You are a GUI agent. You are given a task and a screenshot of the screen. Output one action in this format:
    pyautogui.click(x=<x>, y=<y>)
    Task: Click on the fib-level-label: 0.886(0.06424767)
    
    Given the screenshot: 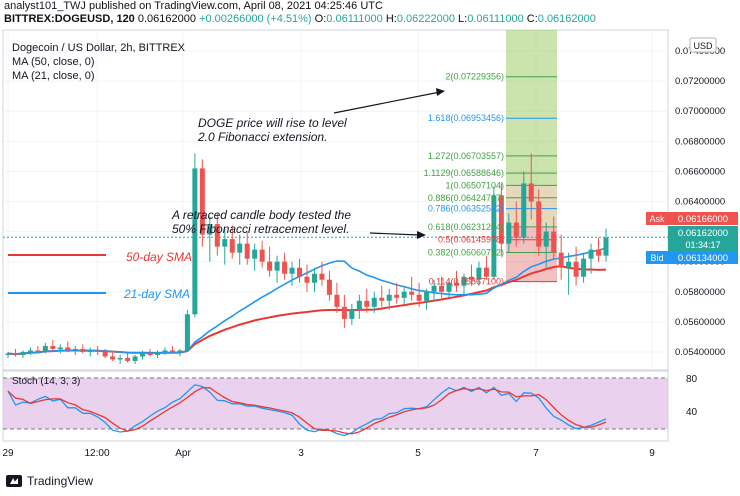 What is the action you would take?
    pyautogui.click(x=466, y=198)
    